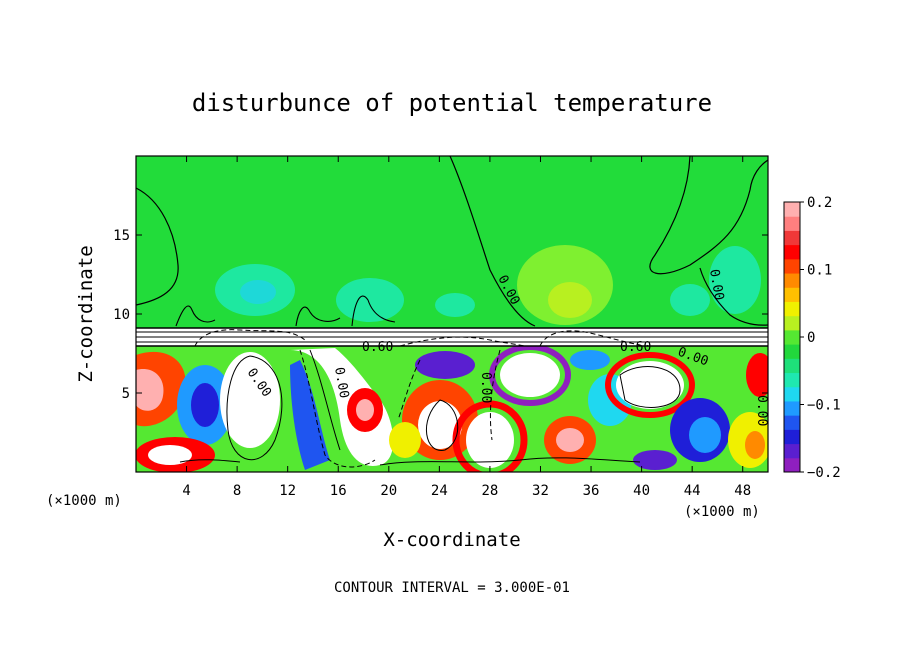 This screenshot has width=904, height=654. Describe the element at coordinates (641, 491) in the screenshot. I see `x-tick-label: 40` at that location.